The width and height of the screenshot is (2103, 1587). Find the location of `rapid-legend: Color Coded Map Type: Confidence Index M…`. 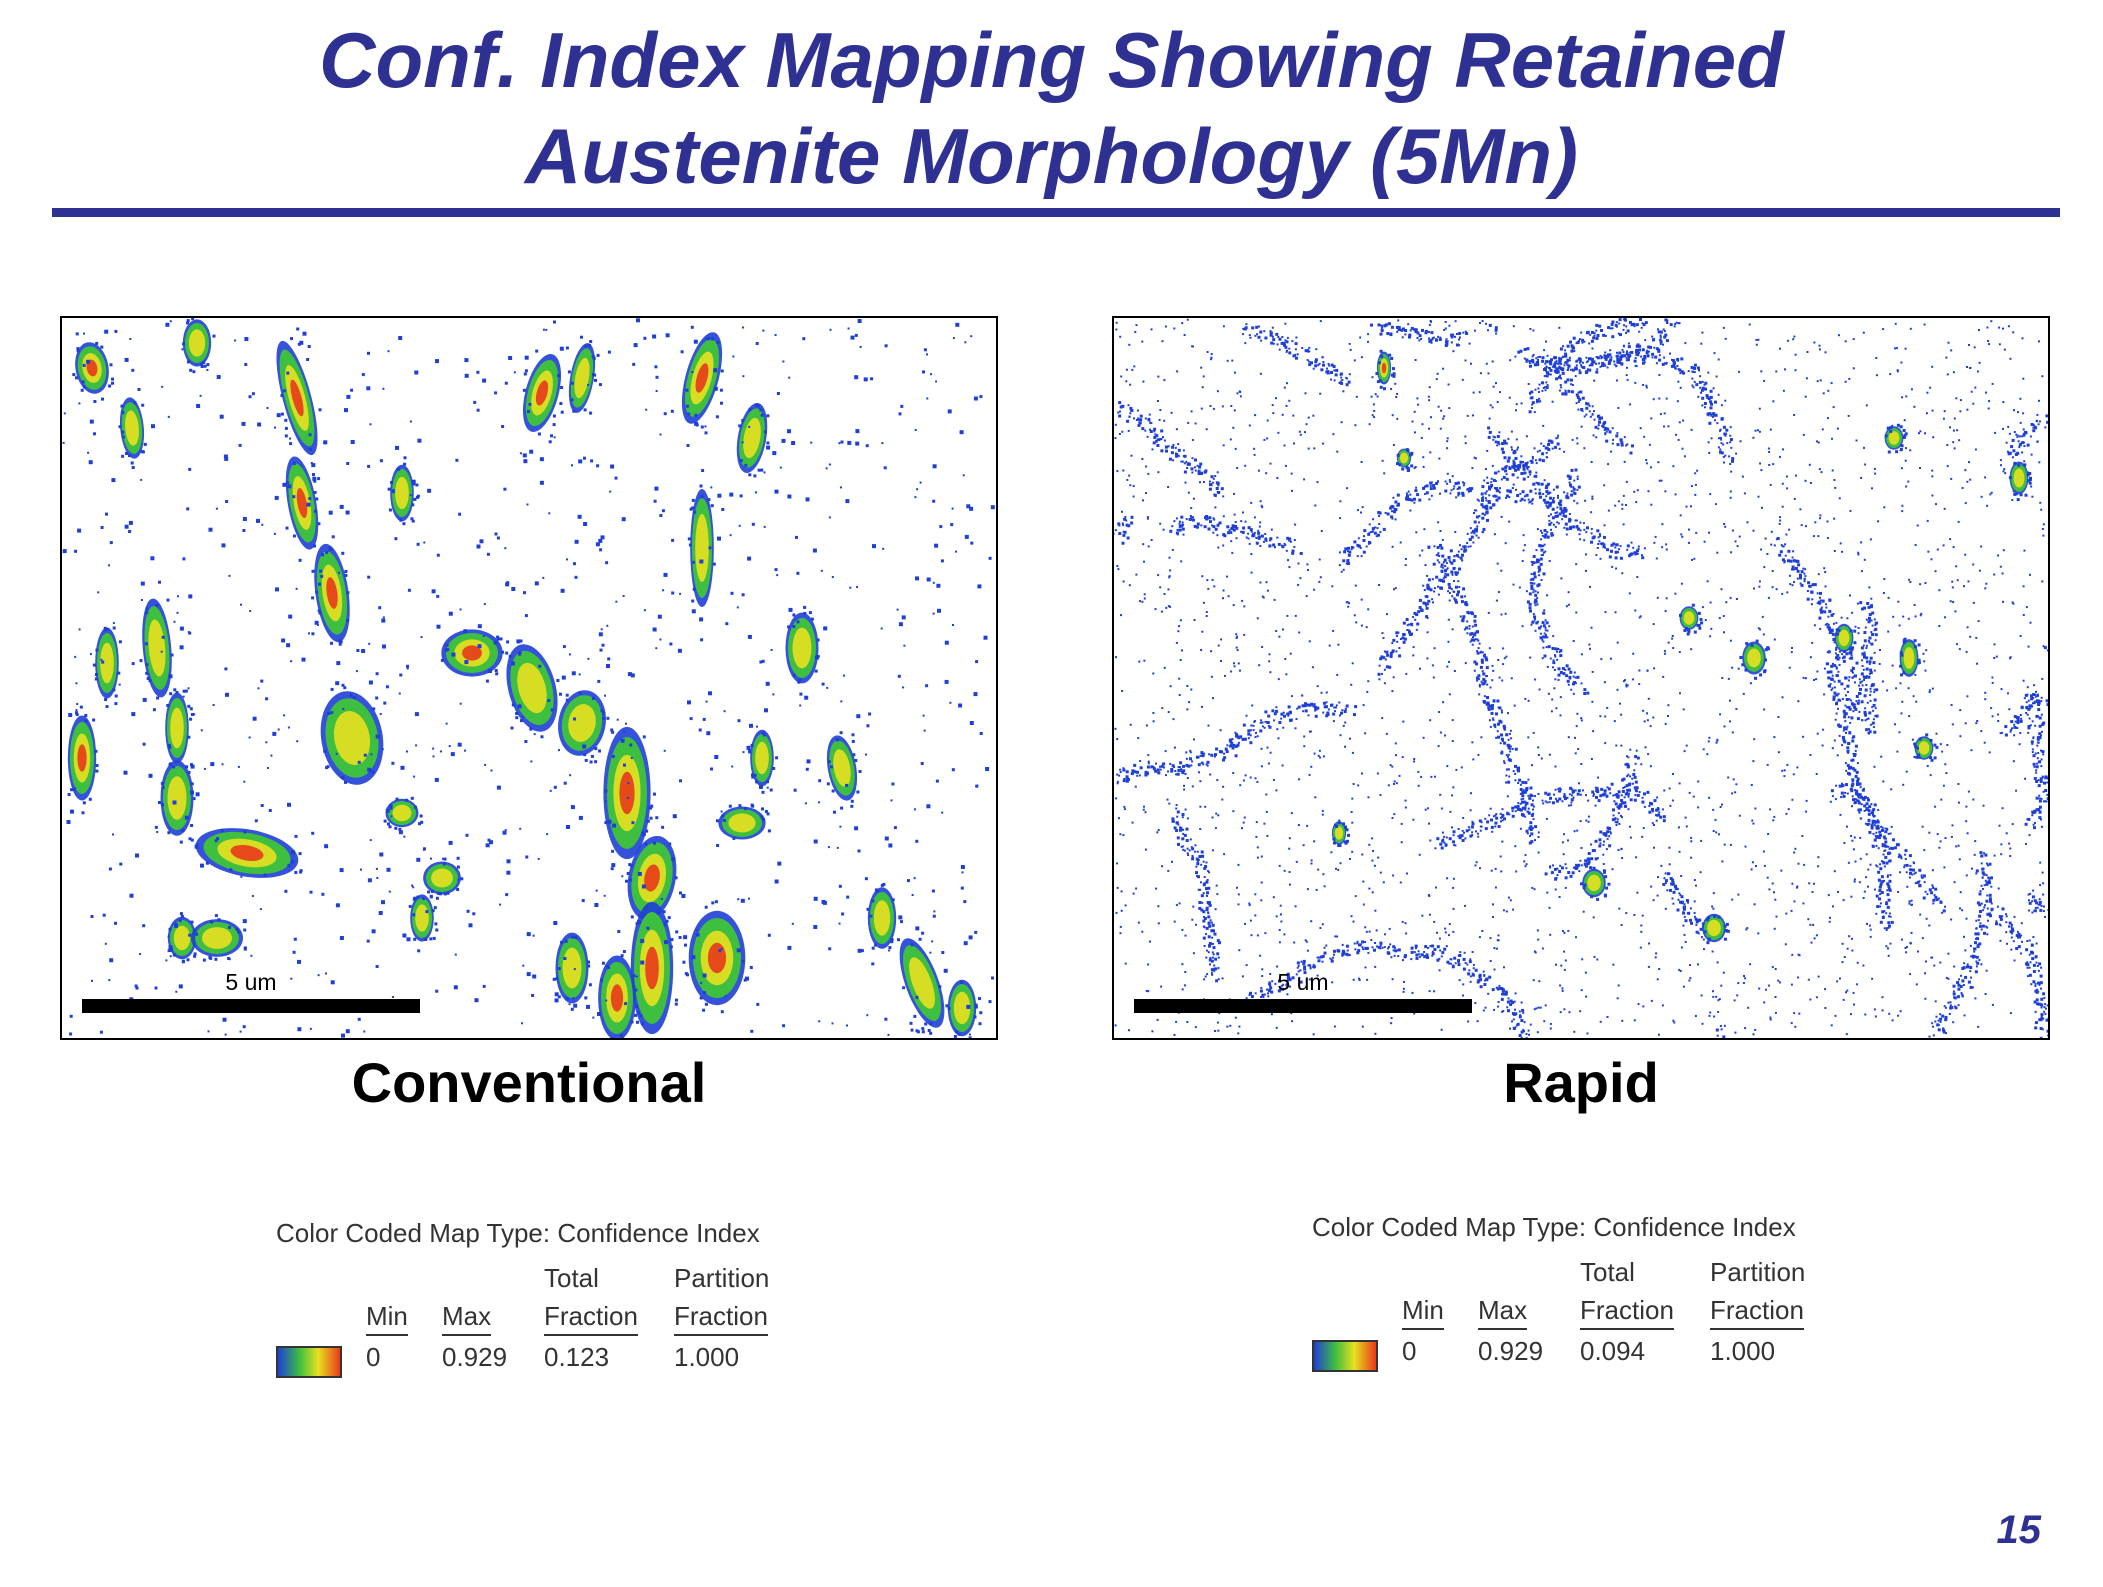

rapid-legend: Color Coded Map Type: Confidence Index M… is located at coordinates (1572, 1297).